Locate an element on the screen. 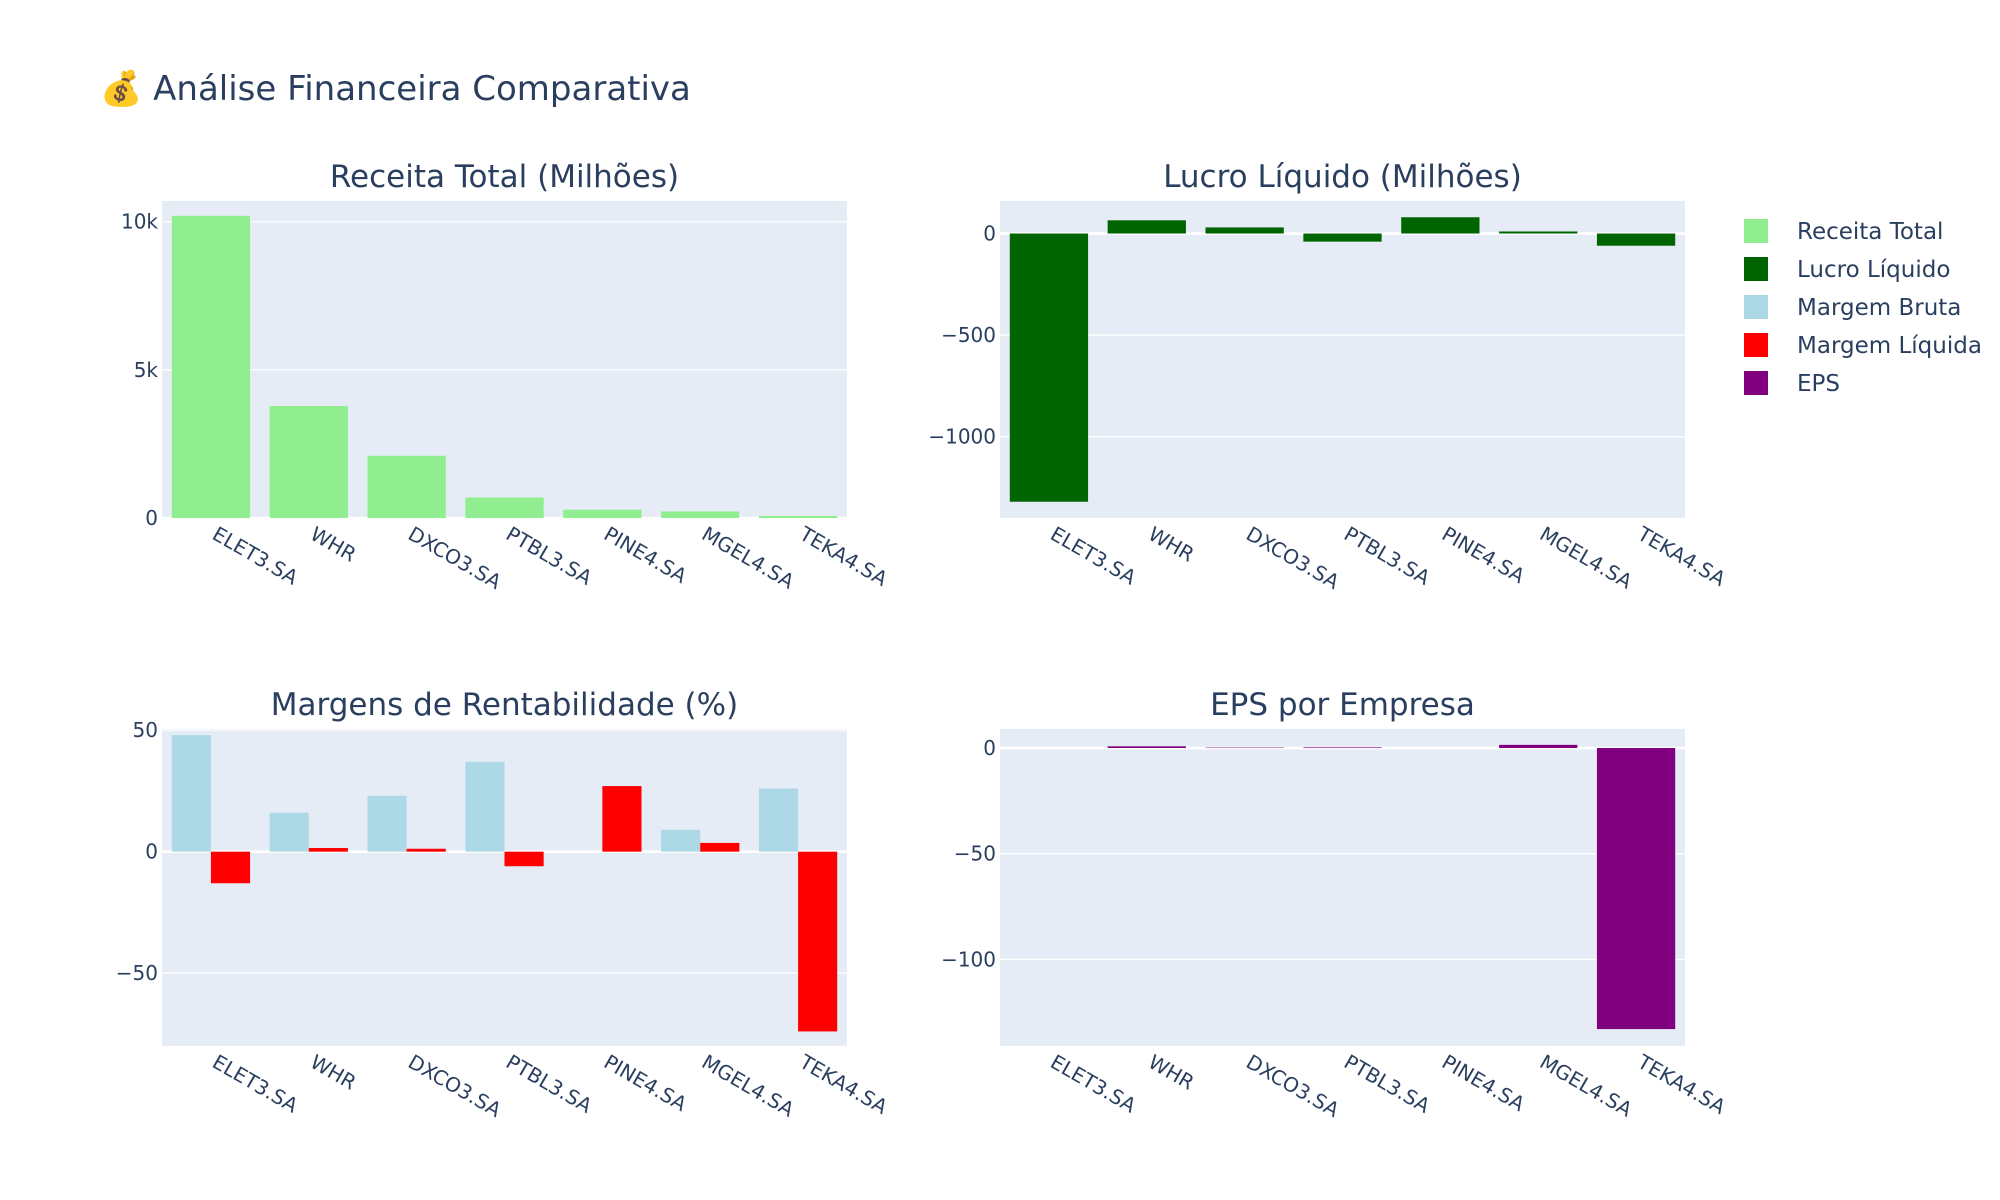  legend-item: EPS is located at coordinates (1792, 384).